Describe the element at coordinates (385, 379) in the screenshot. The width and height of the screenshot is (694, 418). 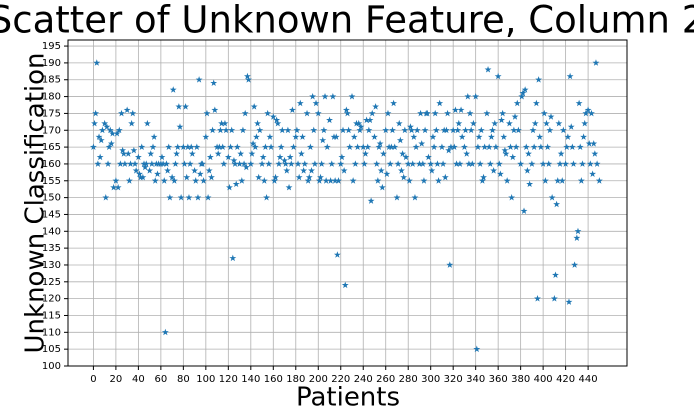
I see `x-tick-label: 260` at that location.